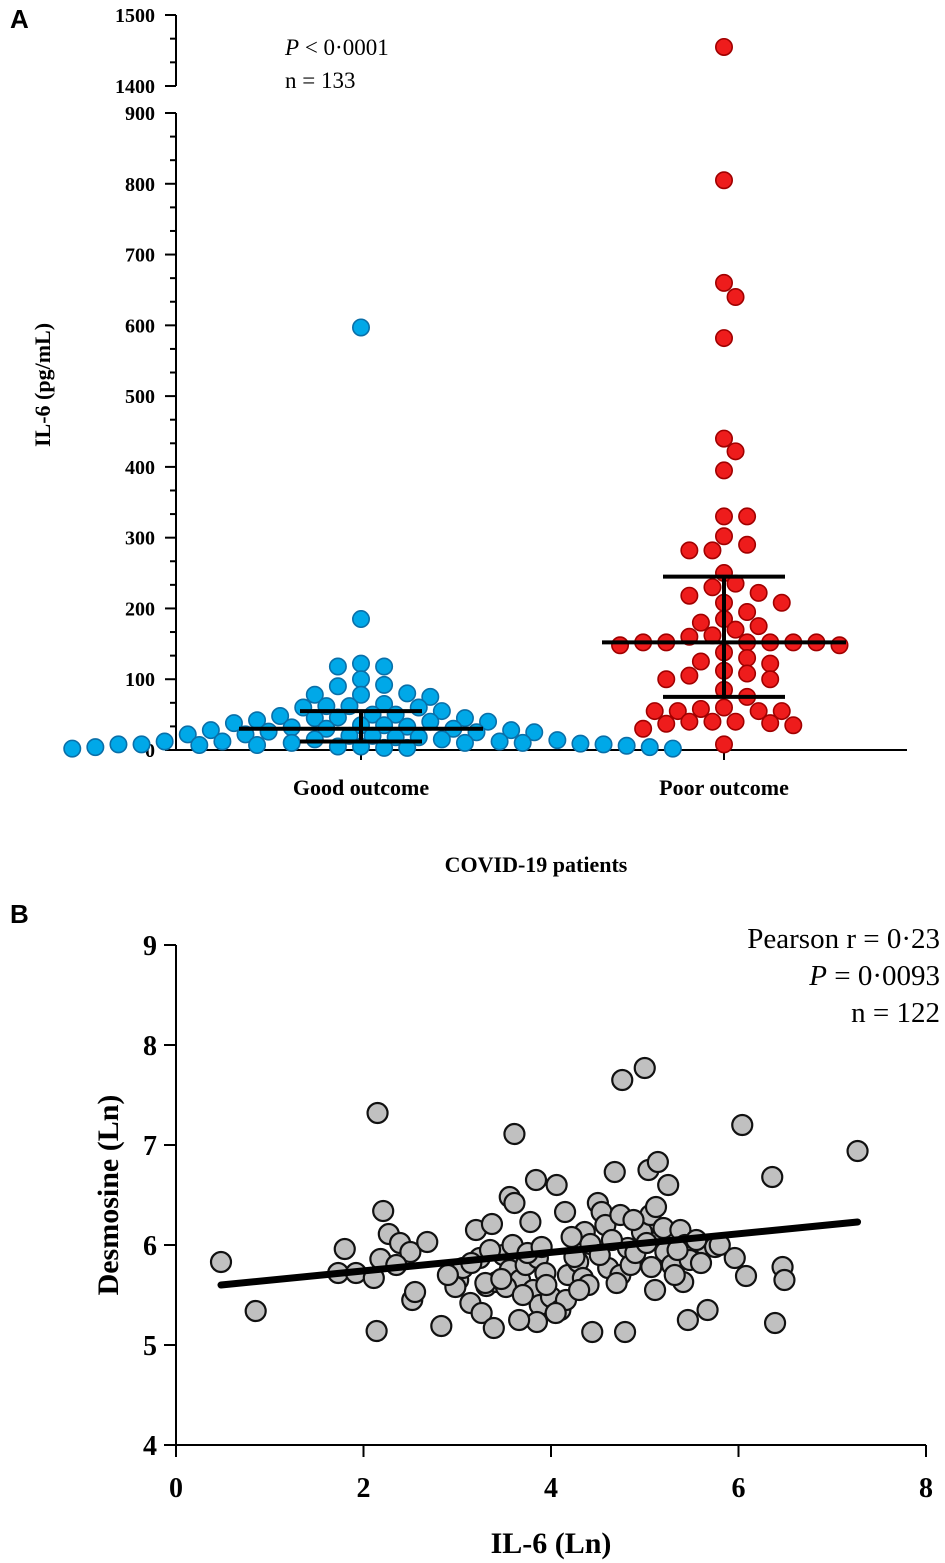 The height and width of the screenshot is (1563, 945). What do you see at coordinates (140, 680) in the screenshot?
I see `y-tick-label: 100` at bounding box center [140, 680].